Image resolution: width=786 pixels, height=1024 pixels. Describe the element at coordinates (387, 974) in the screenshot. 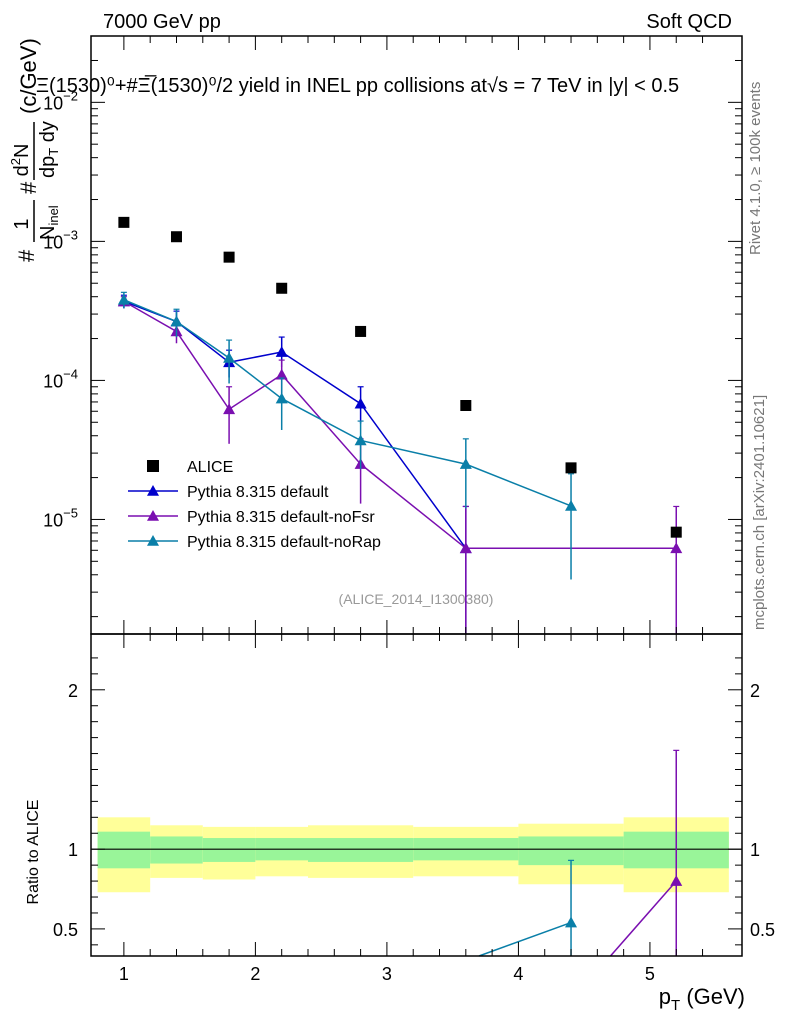

I see `x-tick-label: 3` at that location.